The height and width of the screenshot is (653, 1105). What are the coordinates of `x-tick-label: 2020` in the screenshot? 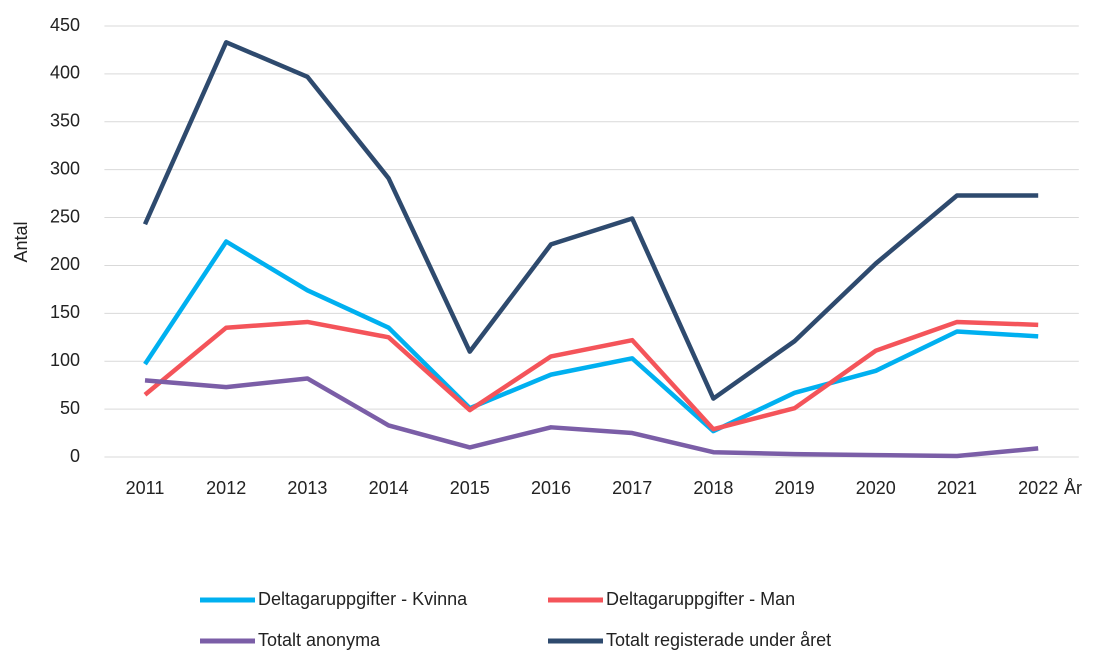 It's located at (876, 488).